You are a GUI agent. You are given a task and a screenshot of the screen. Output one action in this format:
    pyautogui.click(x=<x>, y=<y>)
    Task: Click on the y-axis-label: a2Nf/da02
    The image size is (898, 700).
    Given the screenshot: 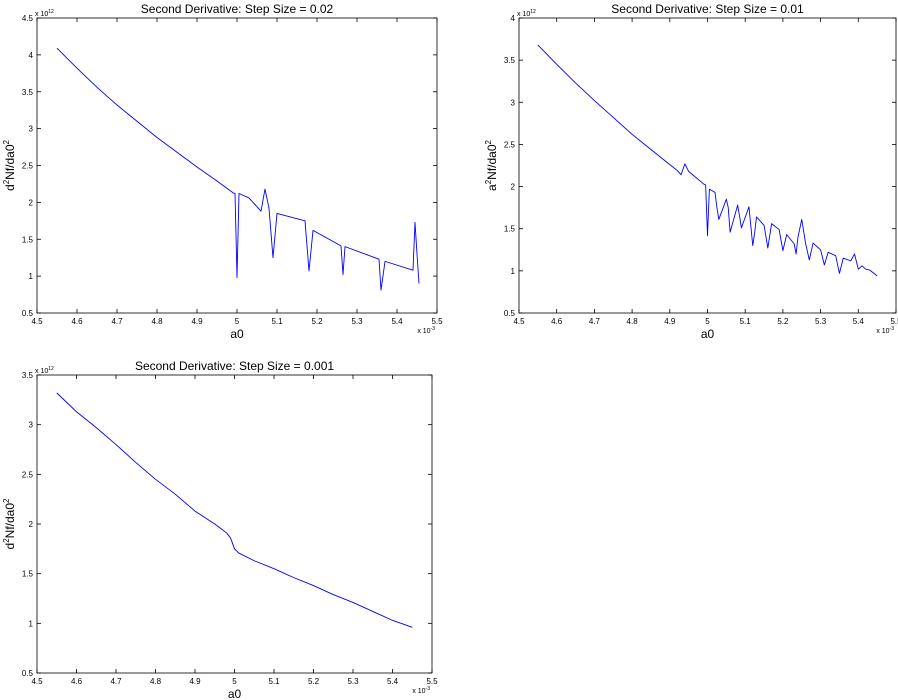 What is the action you would take?
    pyautogui.click(x=491, y=165)
    